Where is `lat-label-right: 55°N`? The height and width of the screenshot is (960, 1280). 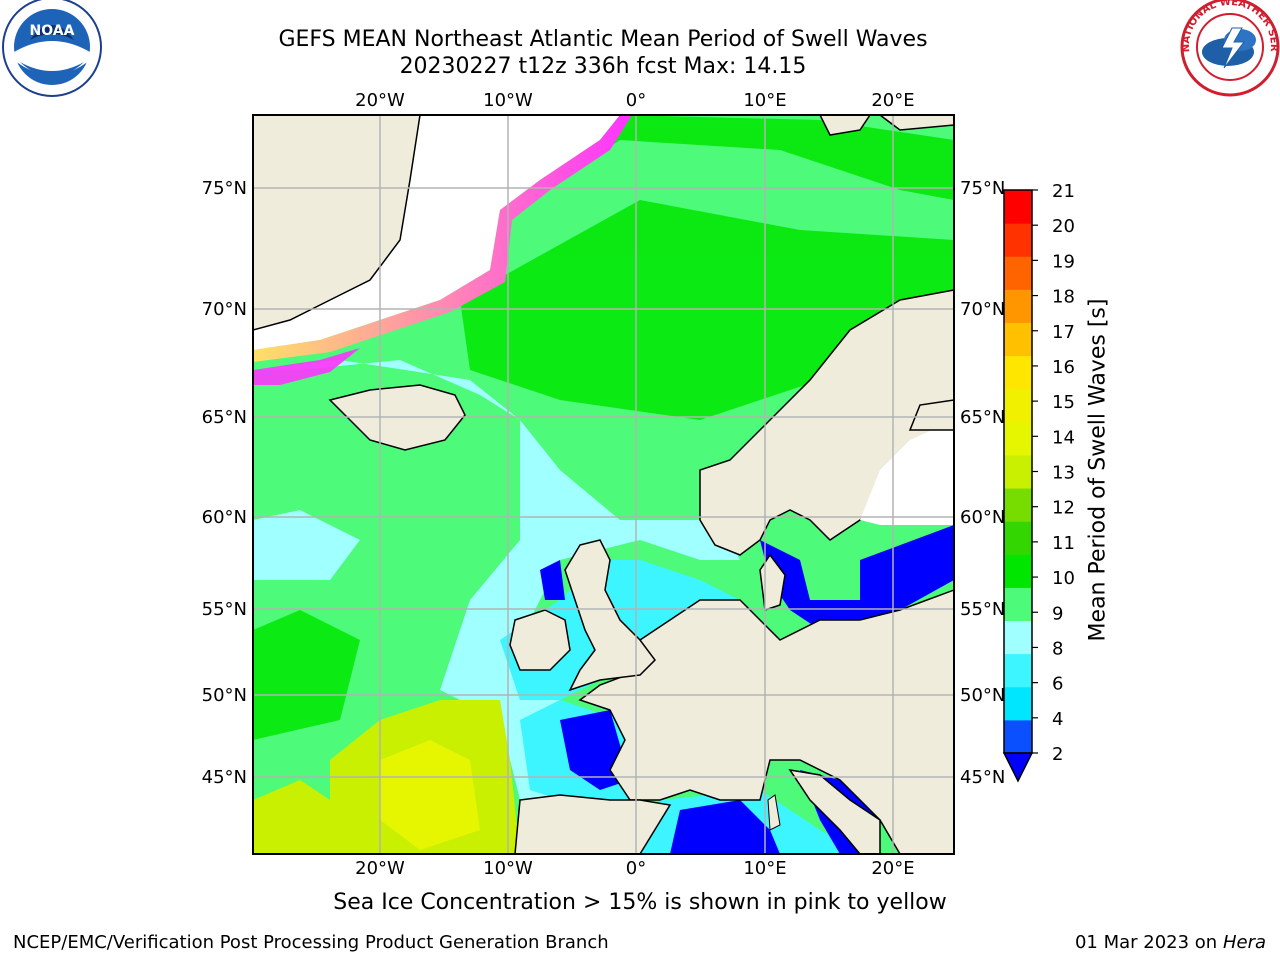
lat-label-right: 55°N is located at coordinates (982, 609).